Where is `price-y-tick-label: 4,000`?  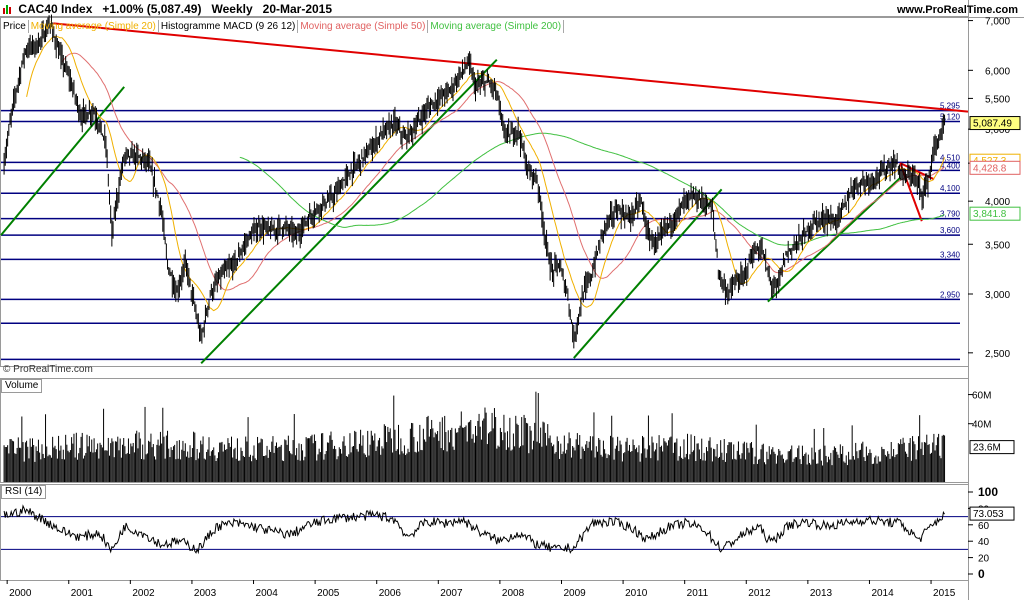
price-y-tick-label: 4,000 is located at coordinates (997, 202).